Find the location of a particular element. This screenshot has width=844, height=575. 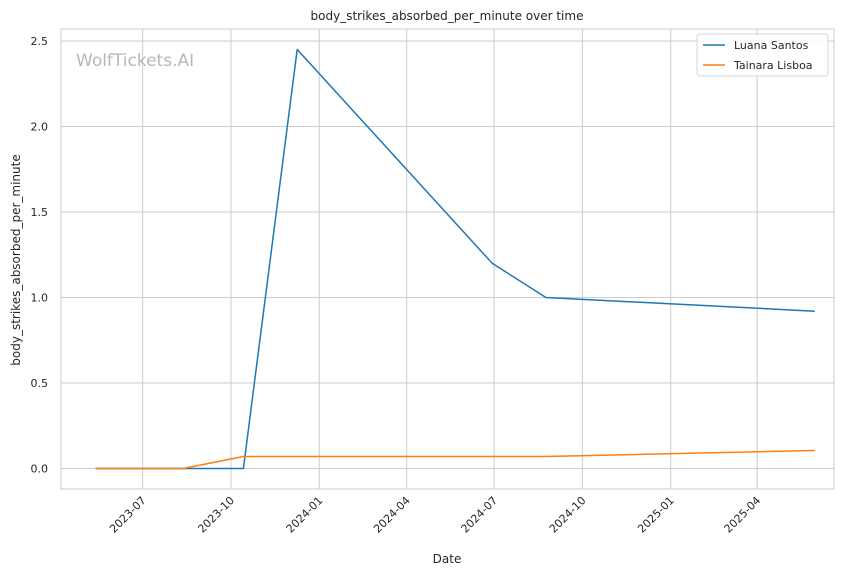

x-tick-label: 2024-07 is located at coordinates (479, 515).